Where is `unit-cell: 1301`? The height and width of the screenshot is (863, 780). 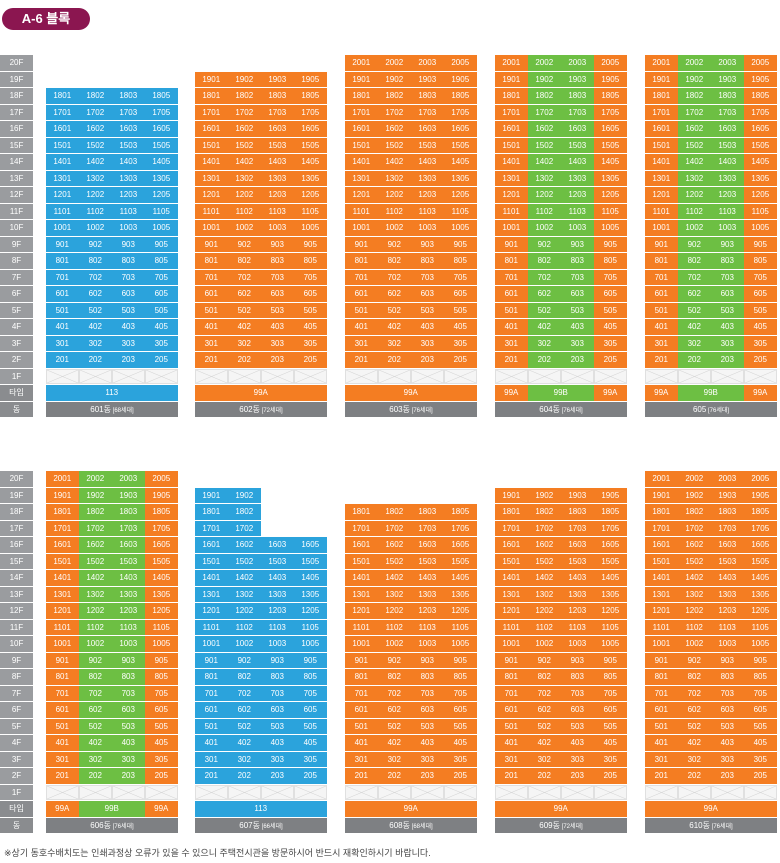 unit-cell: 1301 is located at coordinates (661, 594).